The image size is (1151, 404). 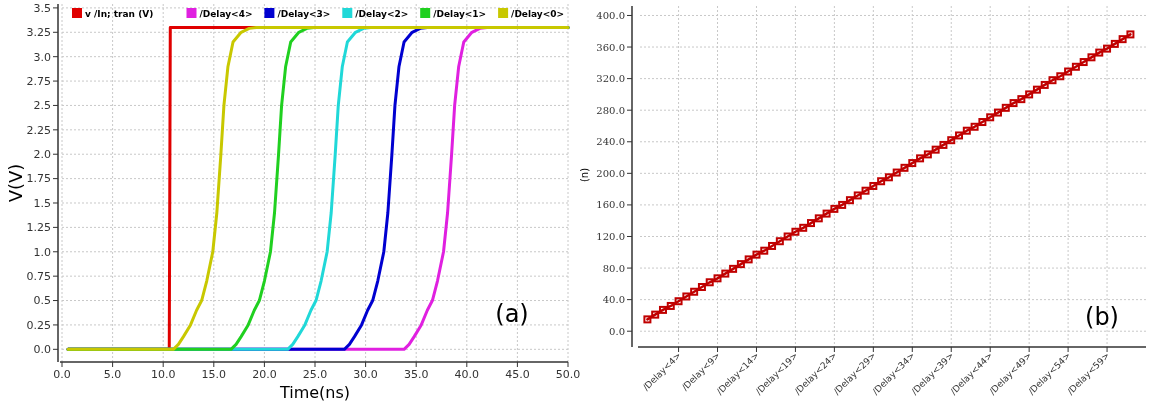 I want to click on x-tick-label: 50.0, so click(x=568, y=374).